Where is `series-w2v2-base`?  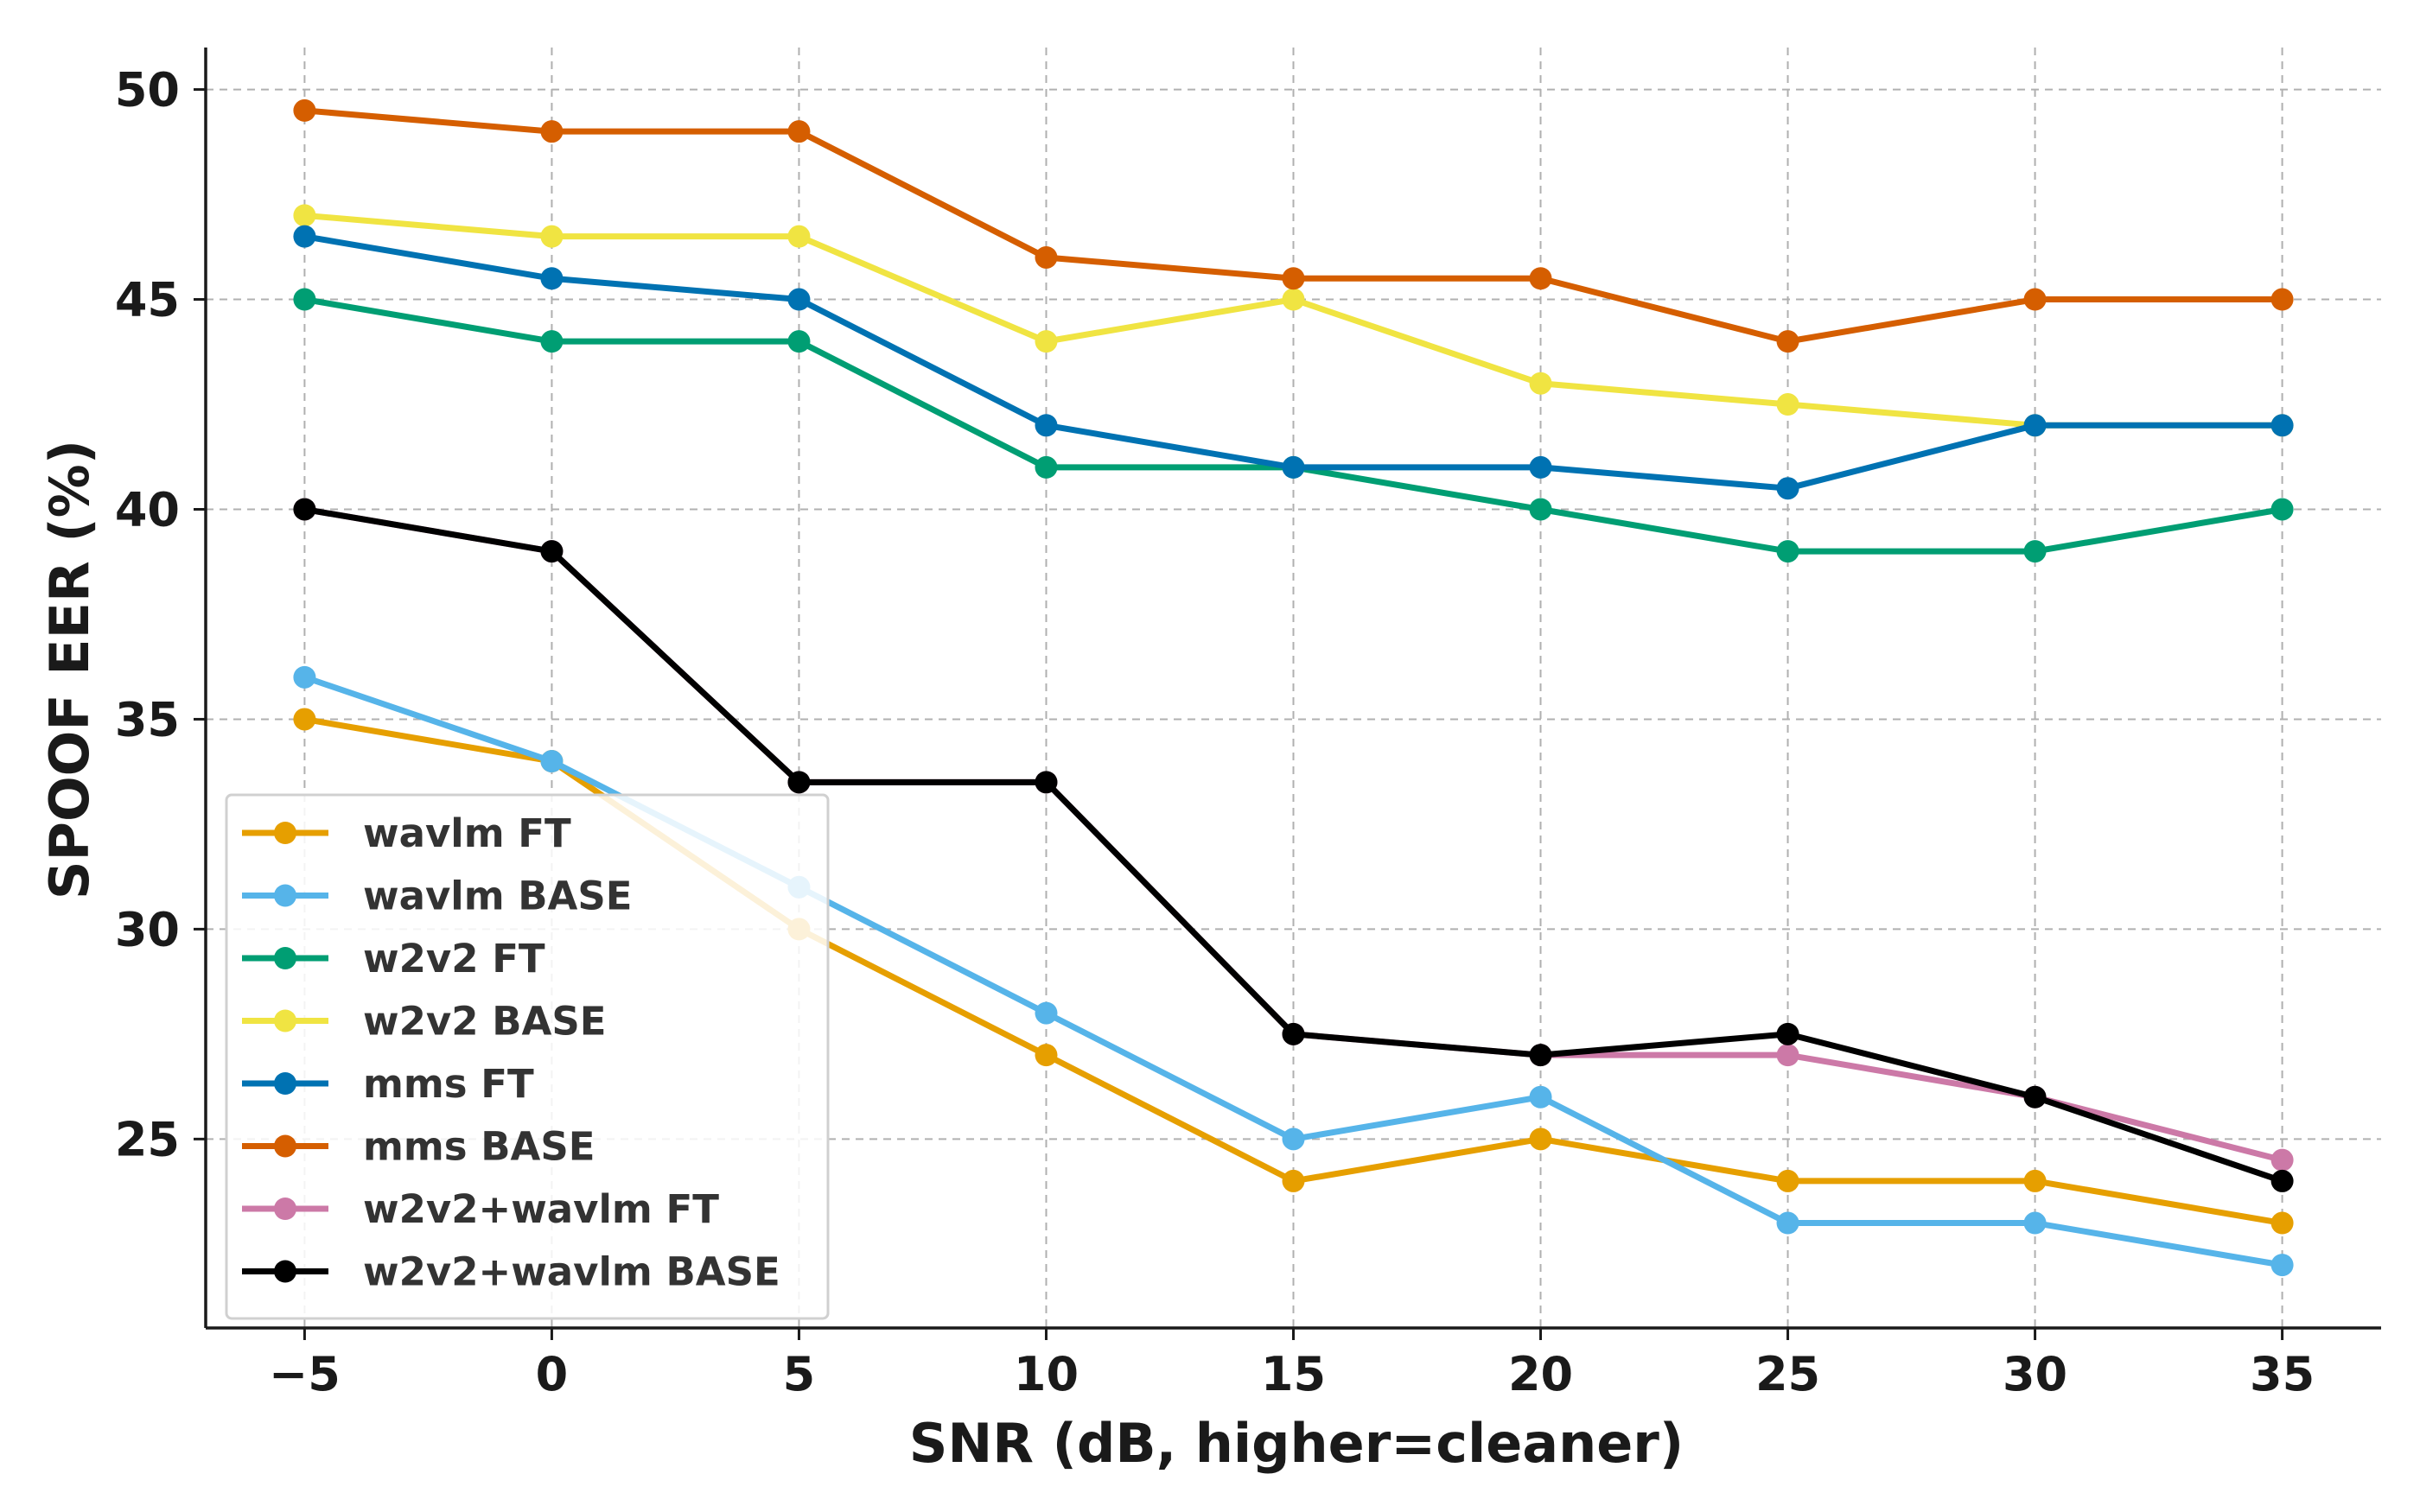
series-w2v2-base is located at coordinates (1293, 320).